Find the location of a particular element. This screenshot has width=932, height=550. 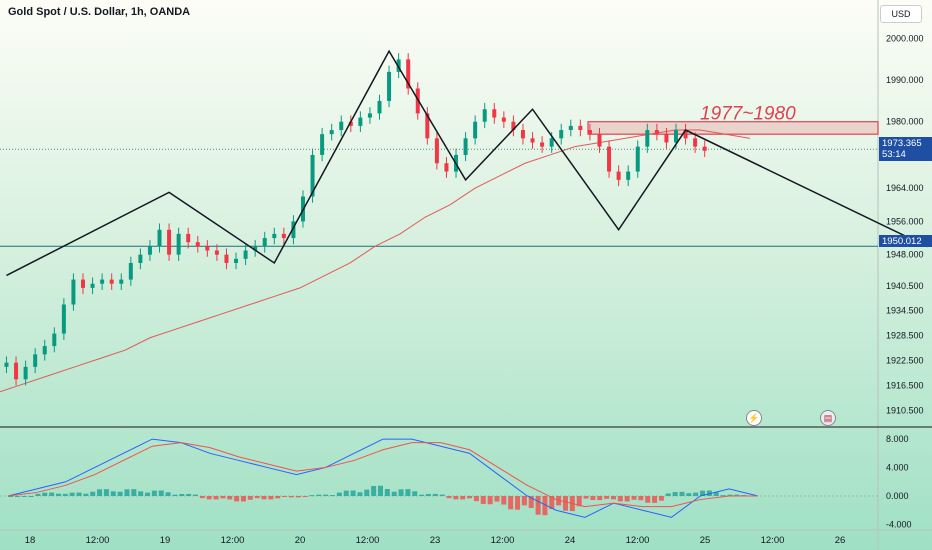

indicator-tick-label: -4.000 is located at coordinates (899, 524).